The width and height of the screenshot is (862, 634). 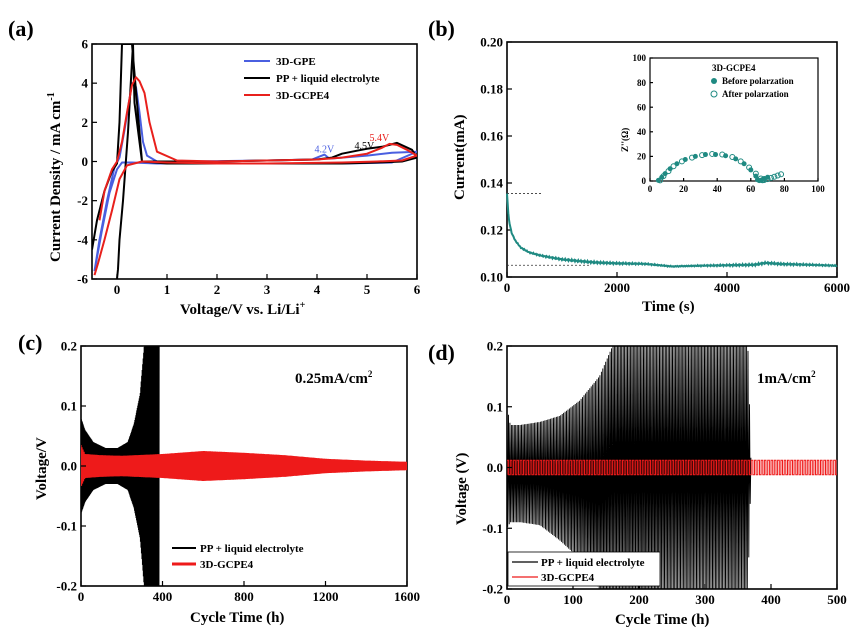 I want to click on panel-a-ylabel: Current Density / mA cm-1, so click(x=55, y=177).